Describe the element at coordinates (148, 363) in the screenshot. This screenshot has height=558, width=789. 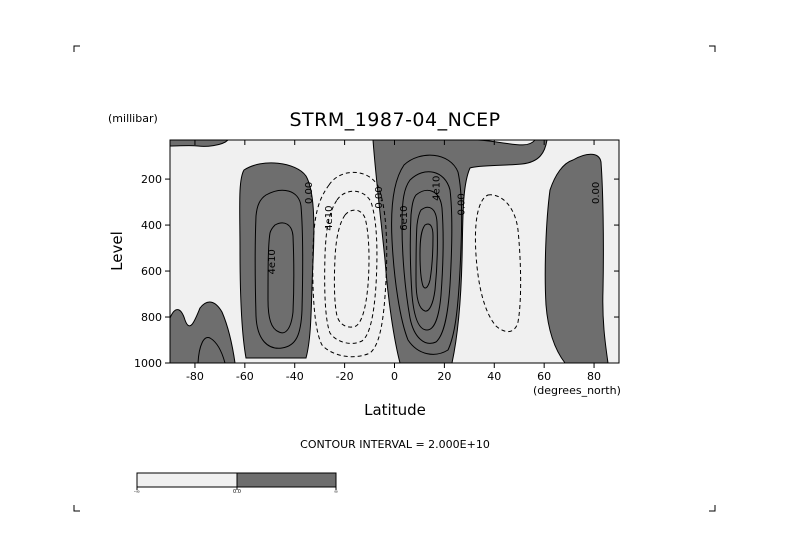
I see `y-tick-label: 1000` at that location.